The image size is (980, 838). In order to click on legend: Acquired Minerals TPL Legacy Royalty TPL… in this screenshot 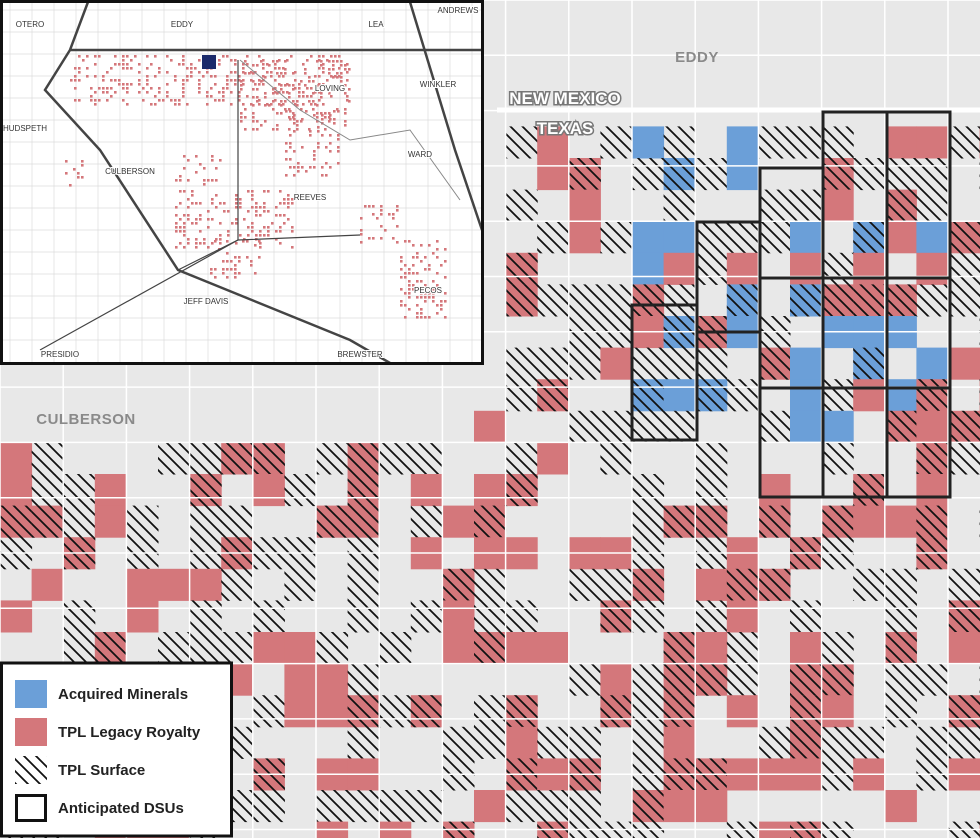, I will do `click(116, 749)`.